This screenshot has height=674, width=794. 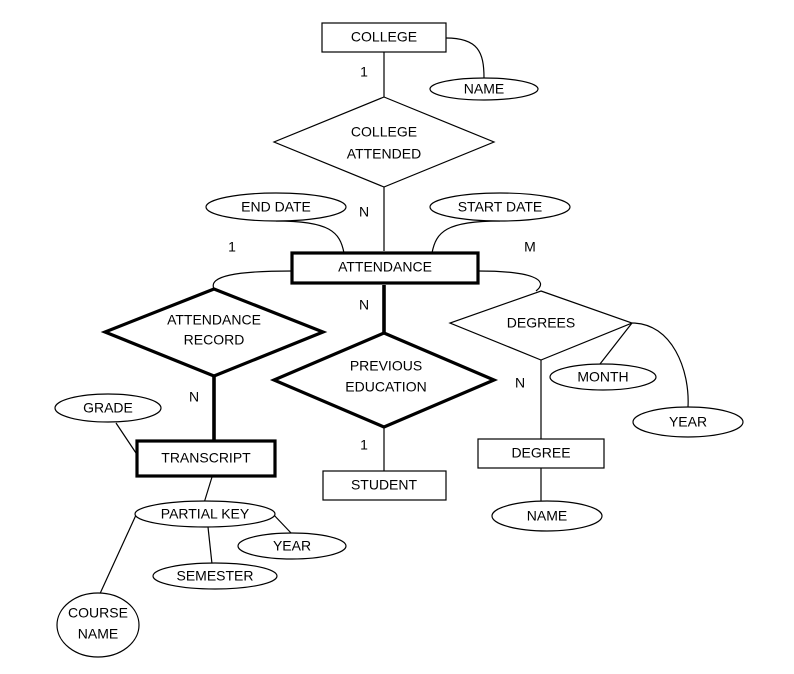 What do you see at coordinates (541, 323) in the screenshot?
I see `relationship-label: DEGREES` at bounding box center [541, 323].